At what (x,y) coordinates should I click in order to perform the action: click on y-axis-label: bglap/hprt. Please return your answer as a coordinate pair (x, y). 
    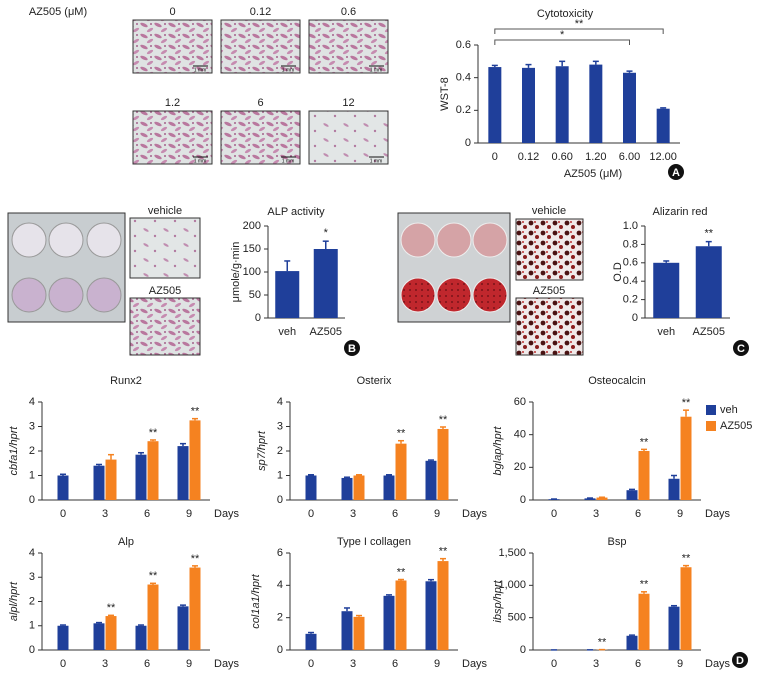
    Looking at the image, I should click on (498, 451).